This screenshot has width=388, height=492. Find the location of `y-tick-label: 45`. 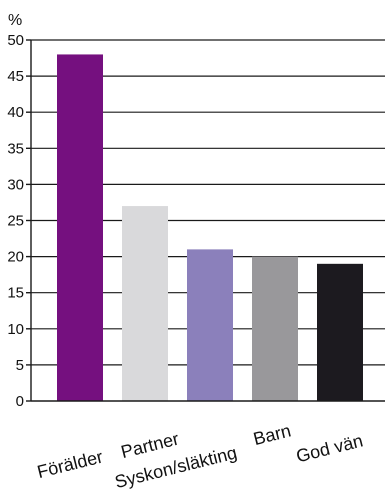

y-tick-label: 45 is located at coordinates (15, 76).